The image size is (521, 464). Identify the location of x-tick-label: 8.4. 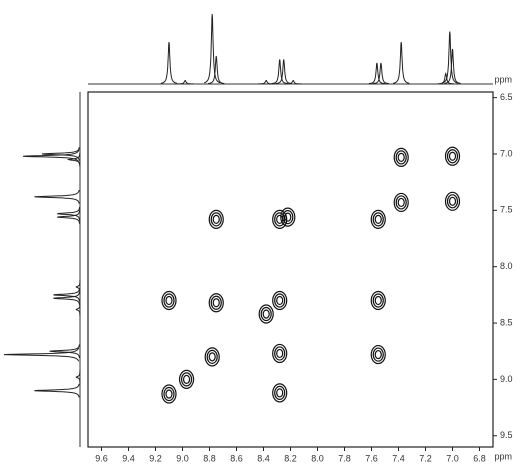
(263, 458).